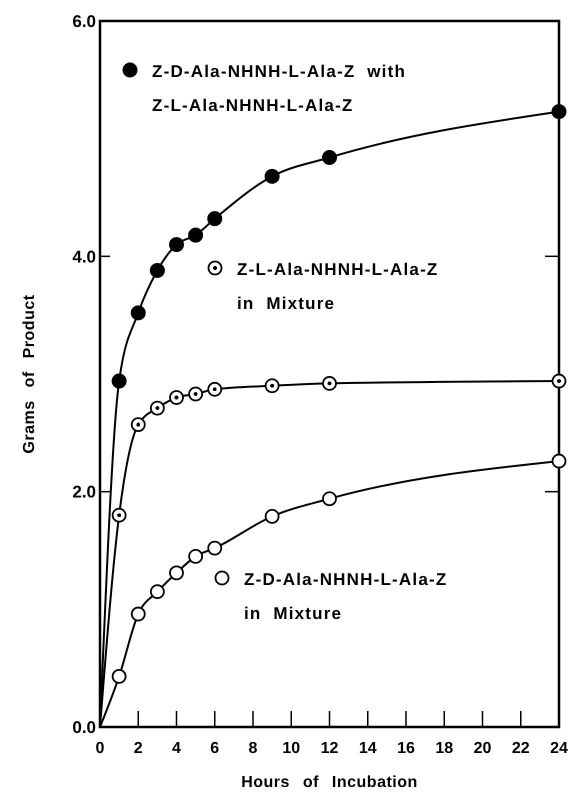 Image resolution: width=575 pixels, height=797 pixels. What do you see at coordinates (279, 88) in the screenshot?
I see `legend-label: Z-D-Ala-NHNH-L-Ala-Z with Z-L-Ala-NHNH-L-Ala-Z` at bounding box center [279, 88].